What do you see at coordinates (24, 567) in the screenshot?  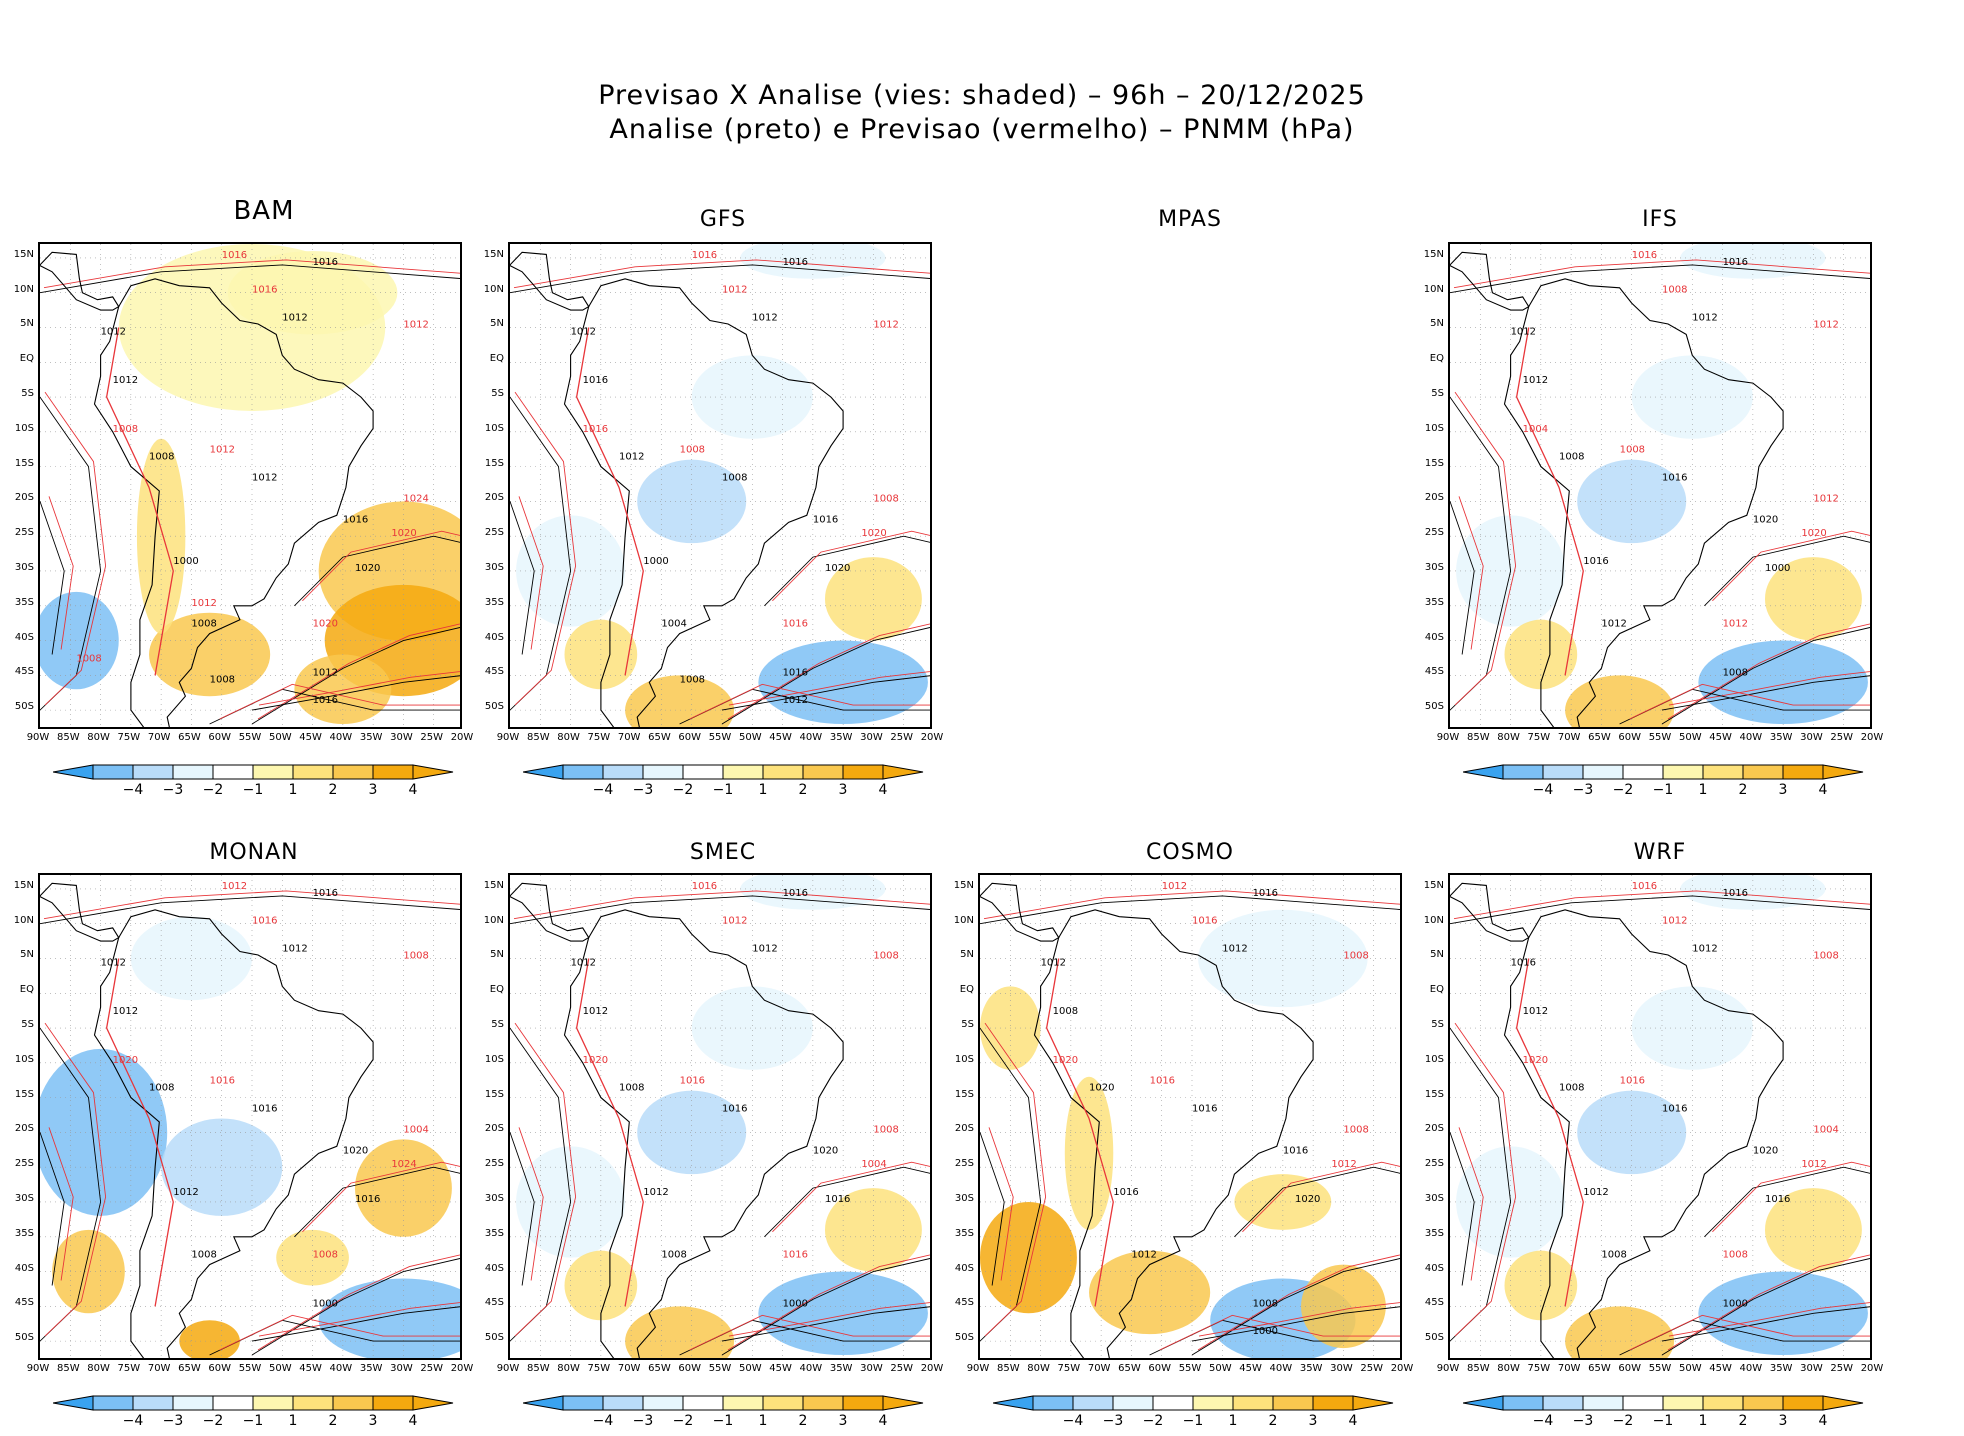 I see `lat-tick-label: 30S` at bounding box center [24, 567].